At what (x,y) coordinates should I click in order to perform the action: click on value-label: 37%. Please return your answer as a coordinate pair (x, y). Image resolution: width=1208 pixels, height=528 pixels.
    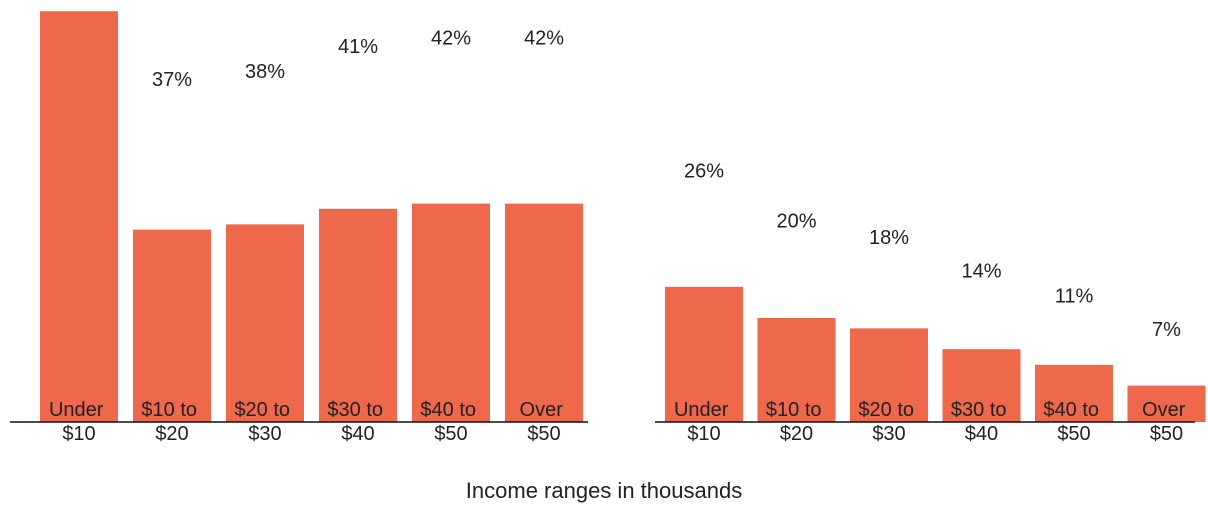
    Looking at the image, I should click on (172, 80).